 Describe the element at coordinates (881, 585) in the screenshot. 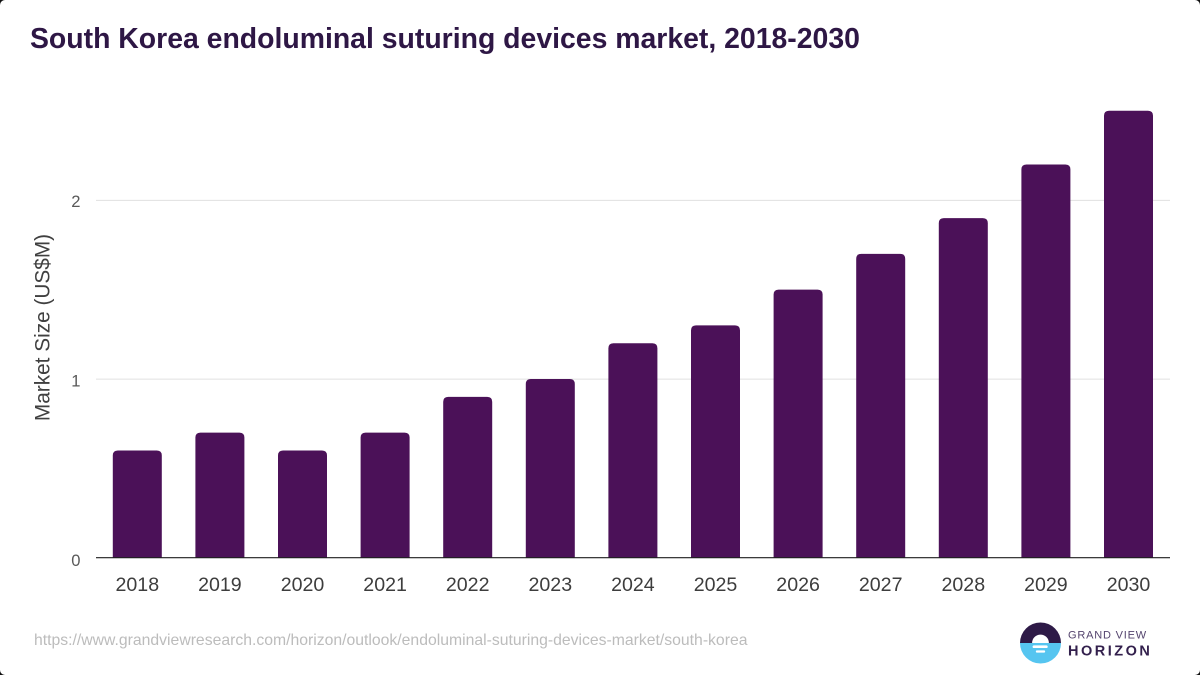

I see `svg-text: 2027` at that location.